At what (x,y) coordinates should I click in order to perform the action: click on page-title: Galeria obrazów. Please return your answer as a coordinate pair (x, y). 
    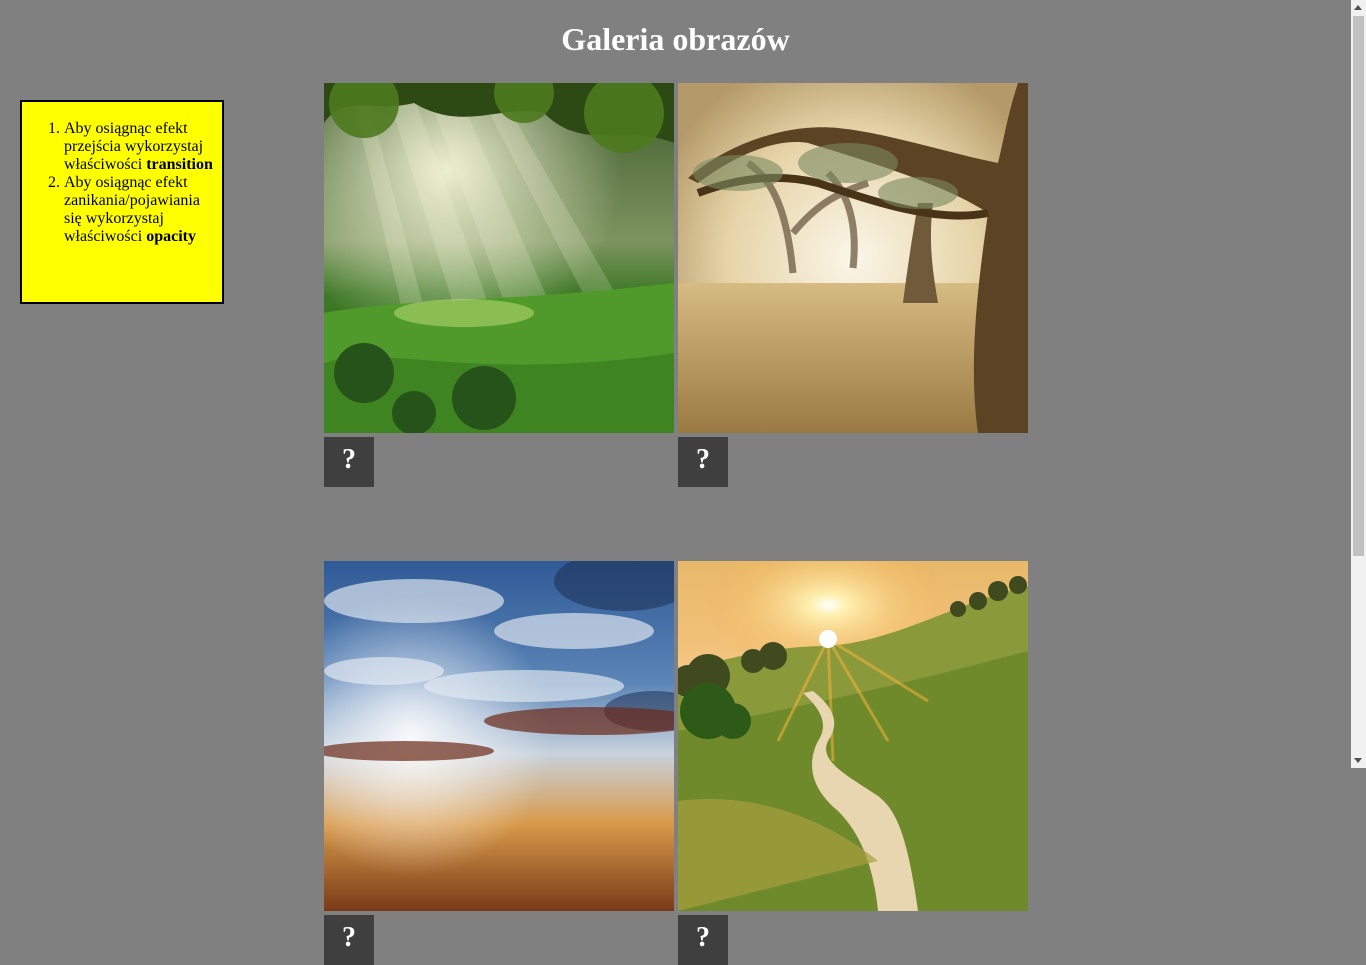
    Looking at the image, I should click on (675, 39).